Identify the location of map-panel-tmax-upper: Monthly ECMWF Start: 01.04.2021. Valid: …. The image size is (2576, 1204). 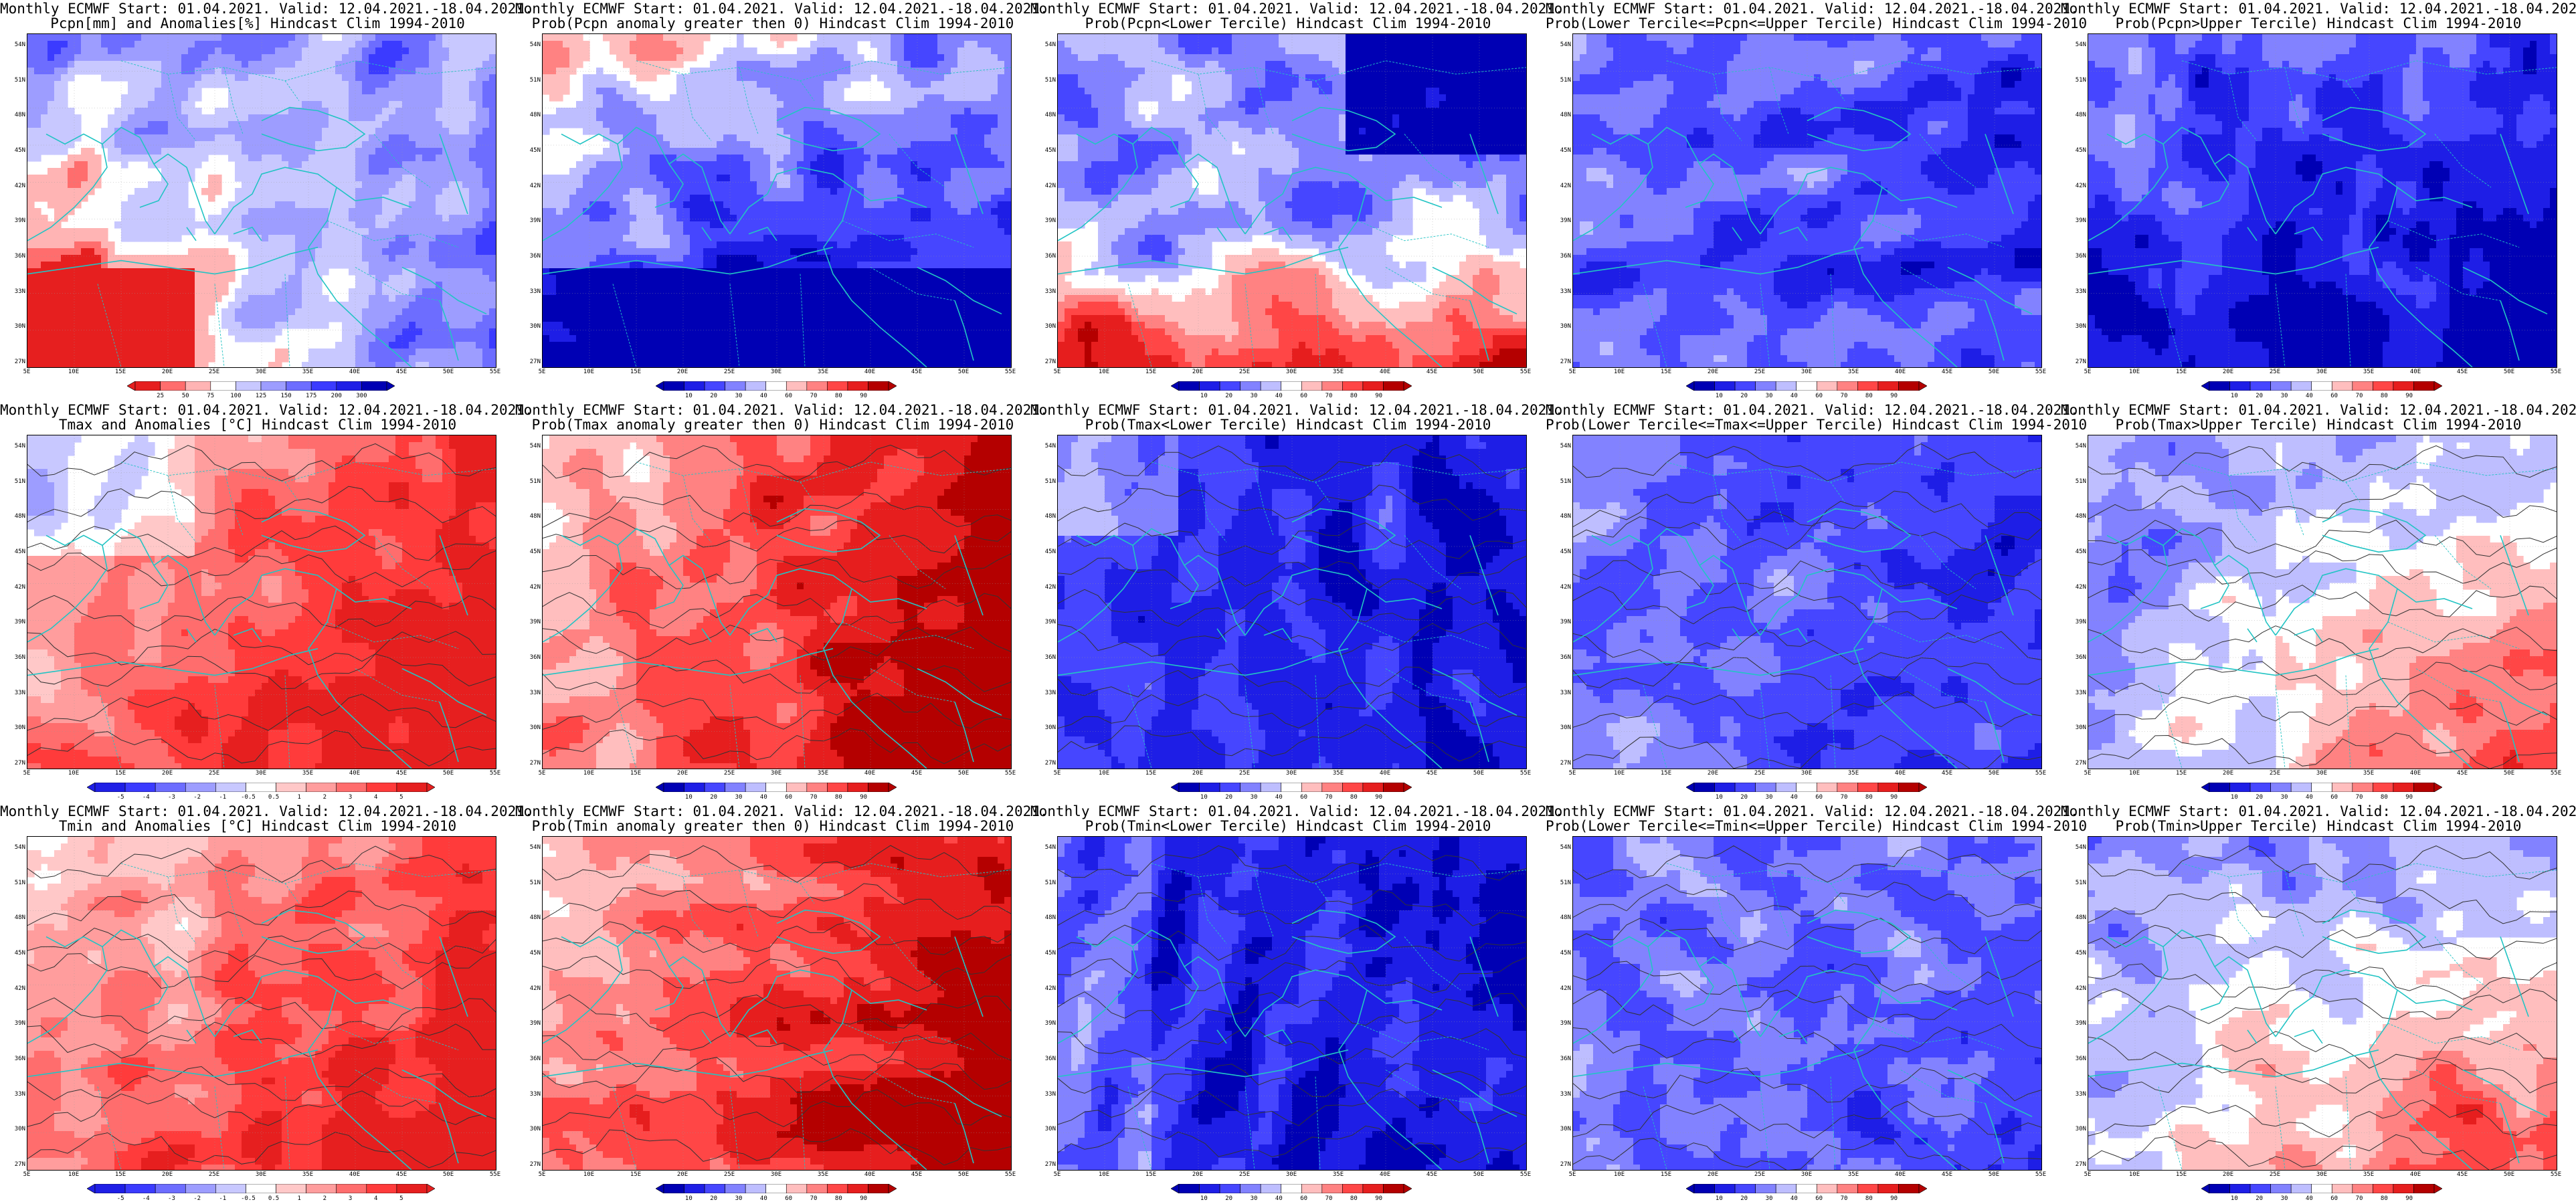
(2318, 602).